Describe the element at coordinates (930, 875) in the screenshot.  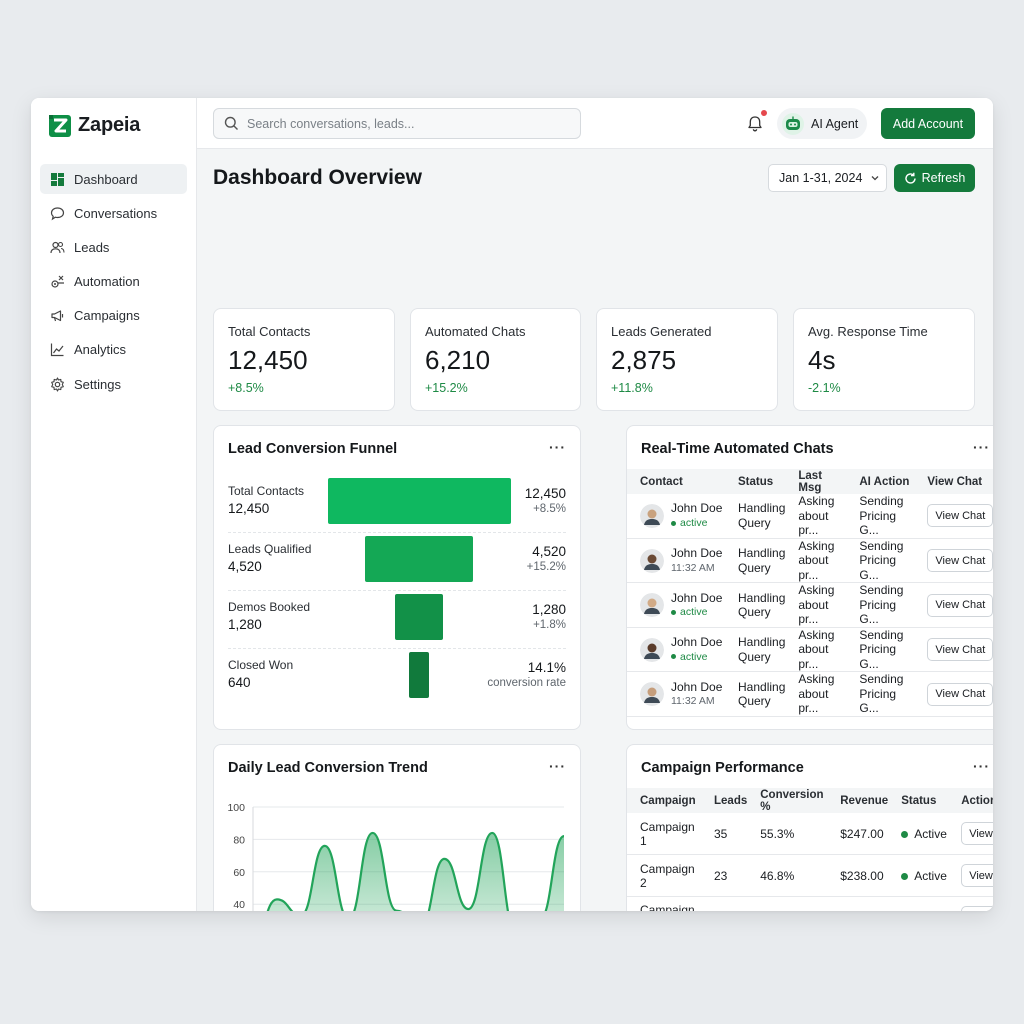
I see `status-badge: Active` at that location.